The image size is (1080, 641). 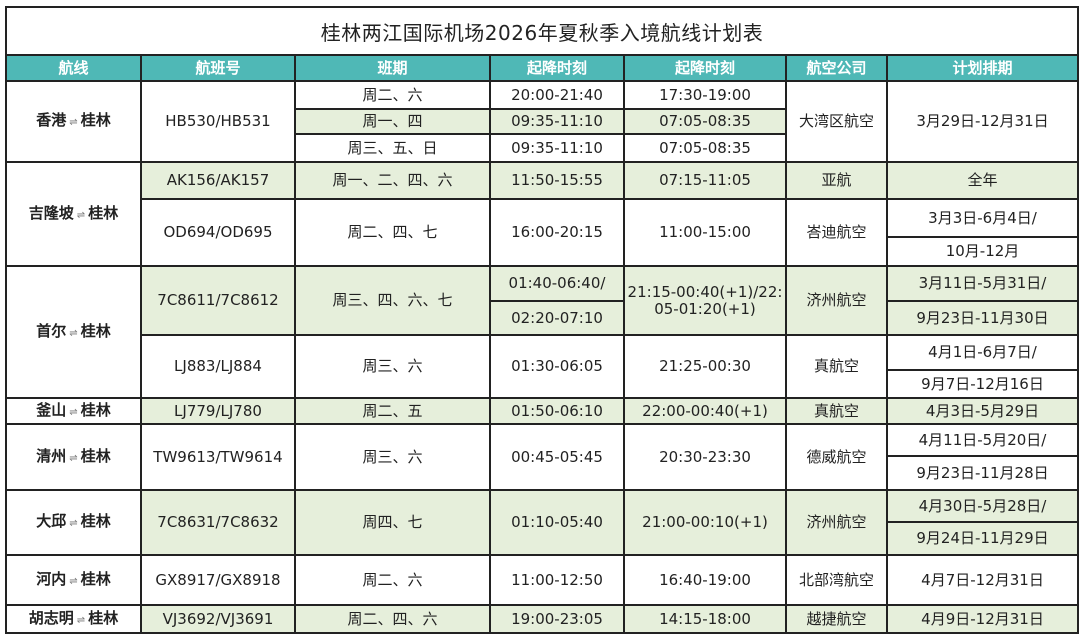 I want to click on header-route: 航线, so click(x=73, y=68).